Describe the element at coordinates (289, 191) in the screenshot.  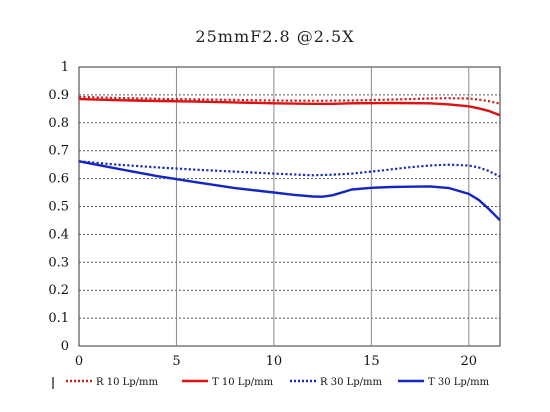
I see `series-line-t-30-lp-mm` at that location.